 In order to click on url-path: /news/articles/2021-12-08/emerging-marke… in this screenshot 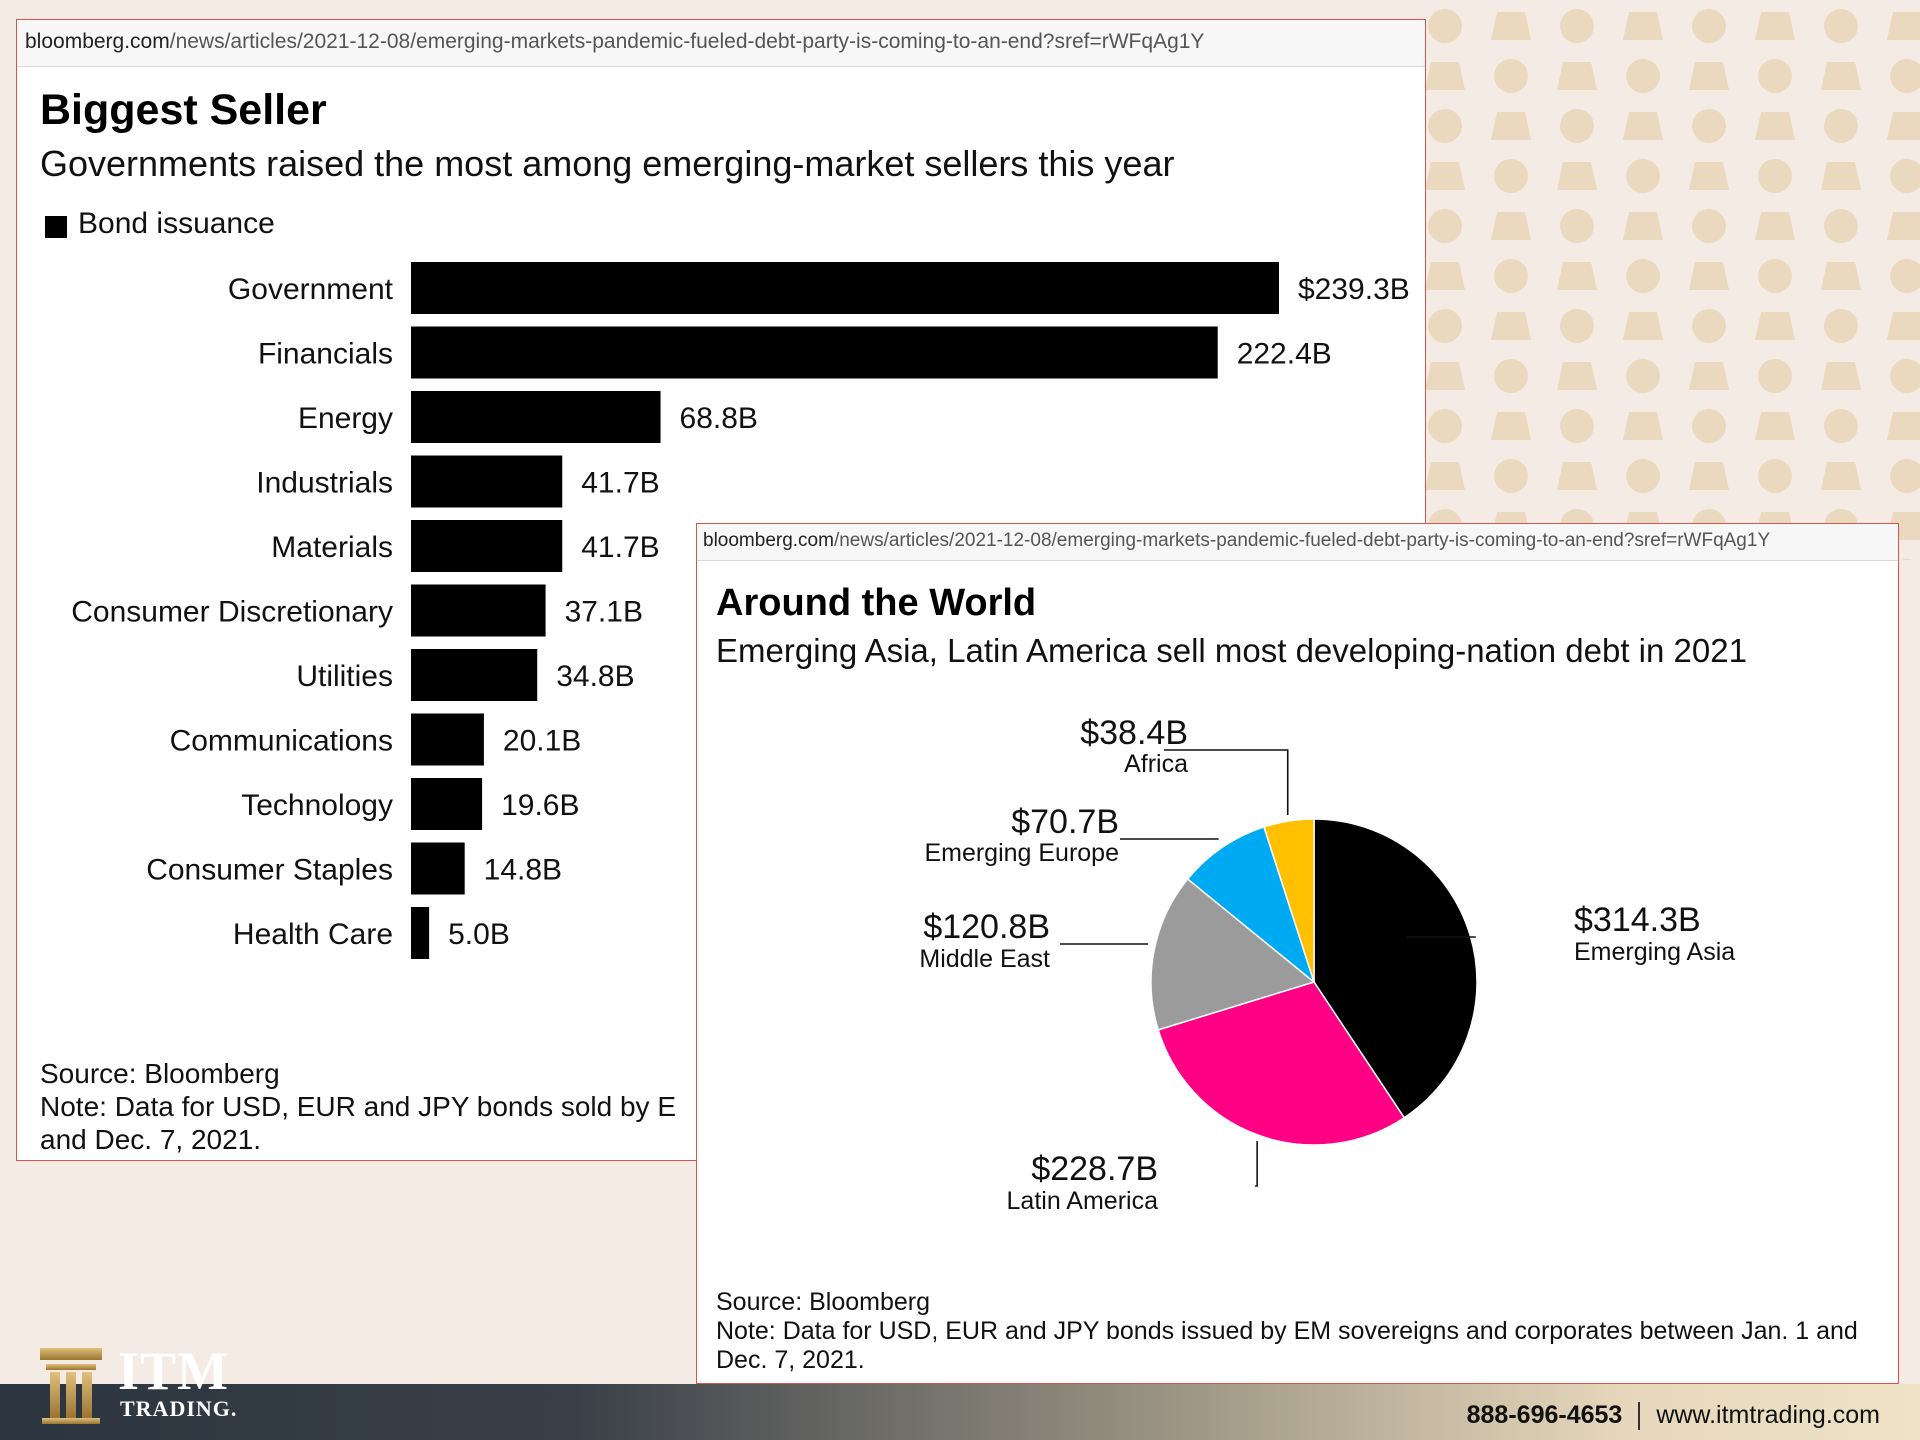, I will do `click(687, 41)`.